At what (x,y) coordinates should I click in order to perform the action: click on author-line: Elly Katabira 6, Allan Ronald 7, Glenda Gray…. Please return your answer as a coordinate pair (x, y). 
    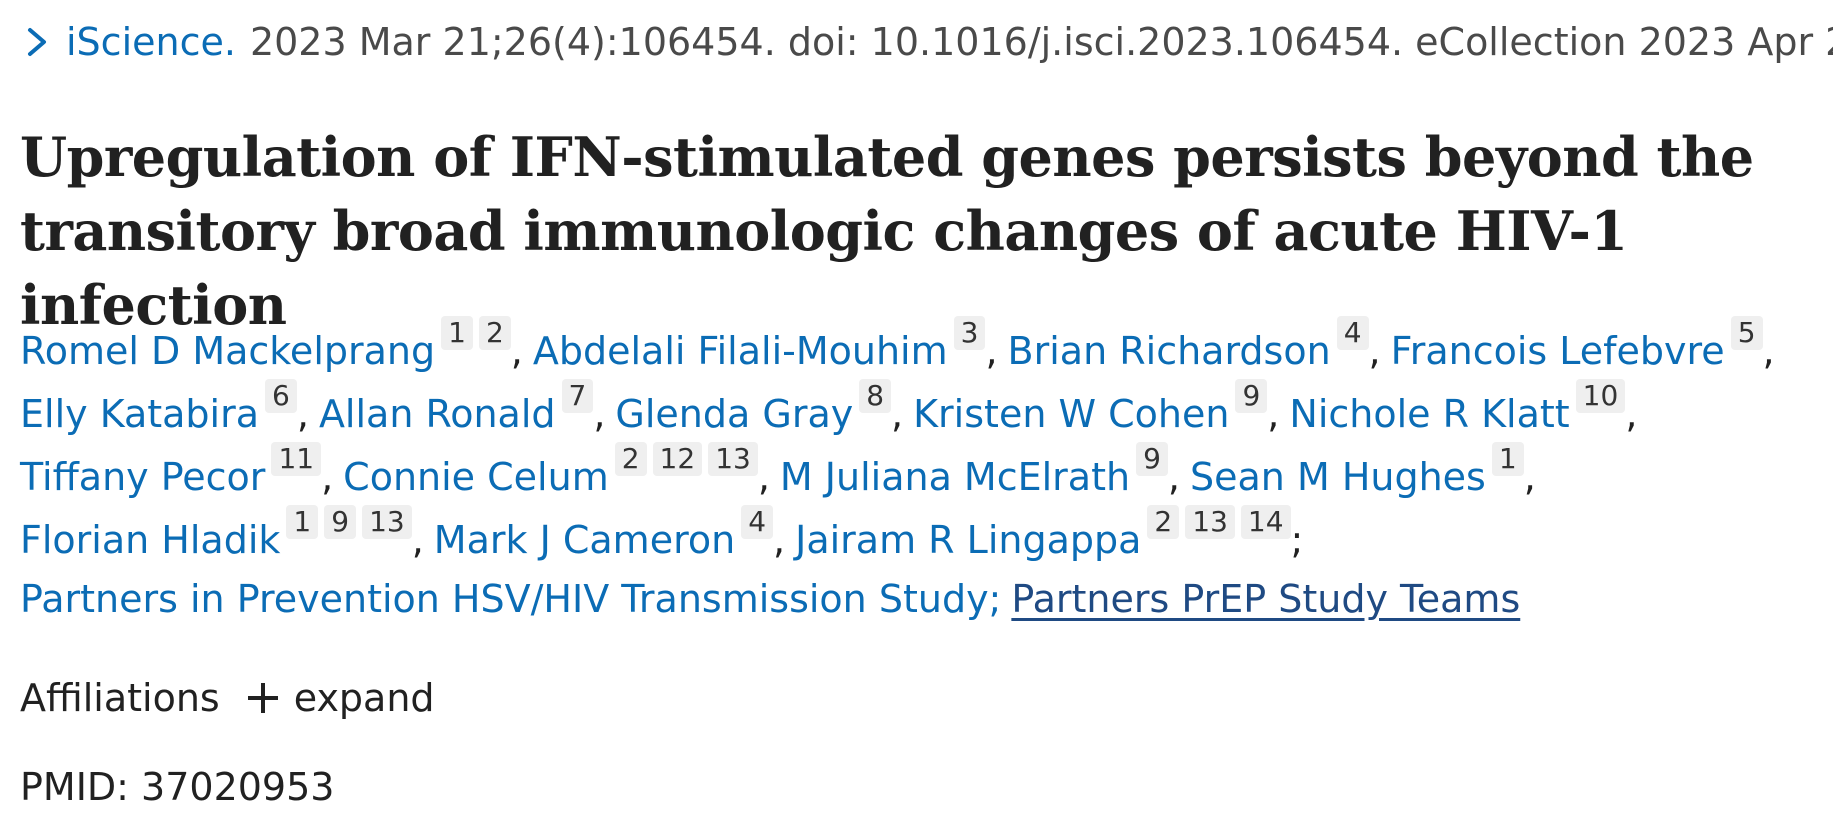
    Looking at the image, I should click on (920, 410).